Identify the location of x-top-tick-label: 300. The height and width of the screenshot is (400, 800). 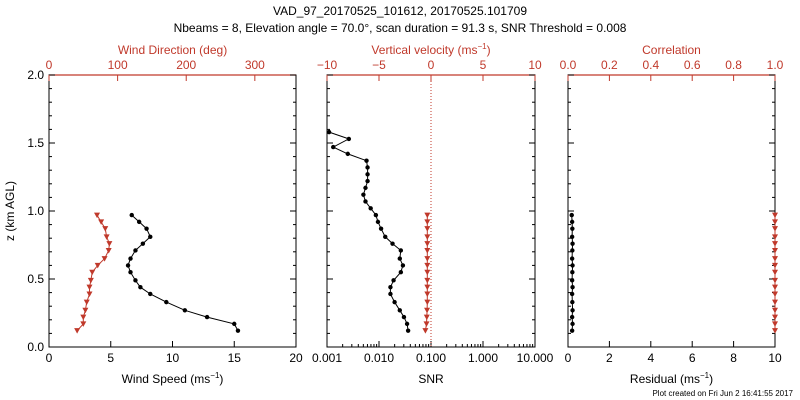
(255, 65).